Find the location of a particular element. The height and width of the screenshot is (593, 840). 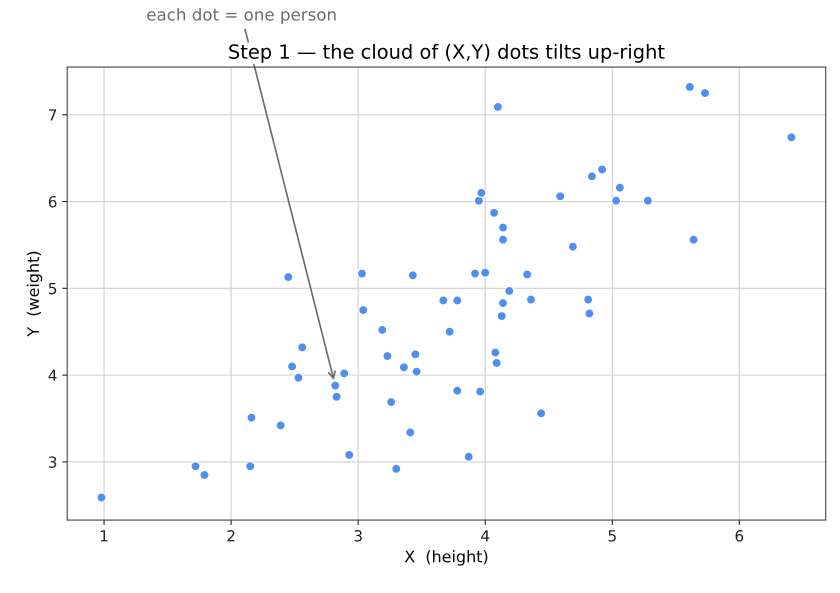

y-axis-title: Y (weight) is located at coordinates (34, 294).